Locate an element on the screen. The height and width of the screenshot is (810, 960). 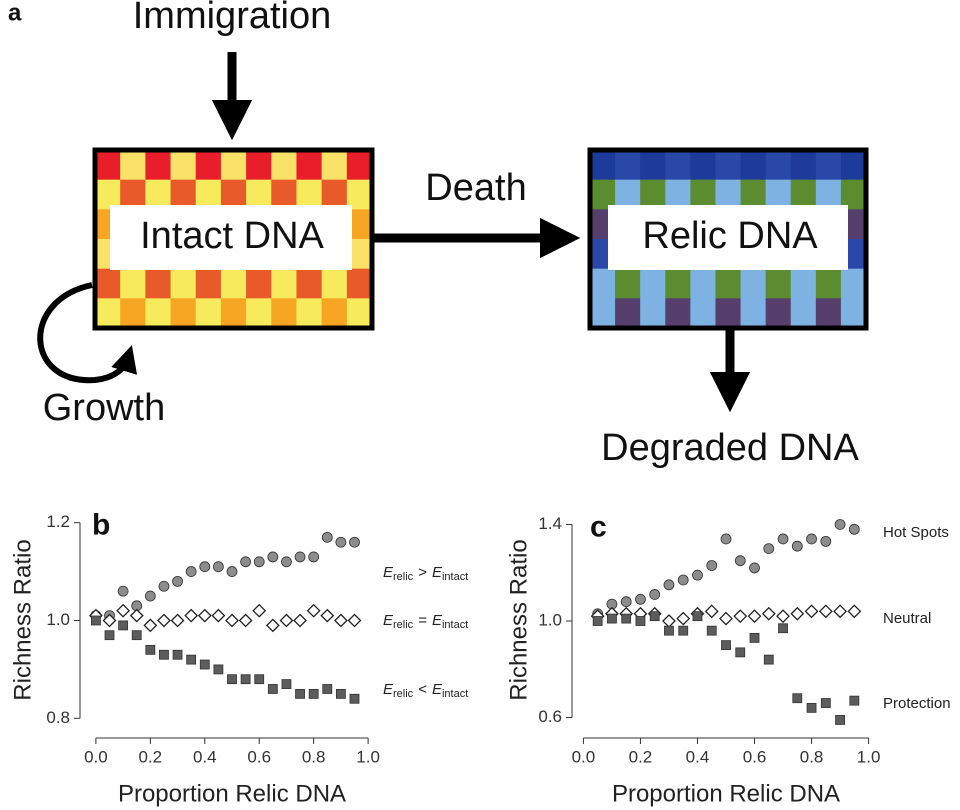
series-label-part: < is located at coordinates (422, 689).